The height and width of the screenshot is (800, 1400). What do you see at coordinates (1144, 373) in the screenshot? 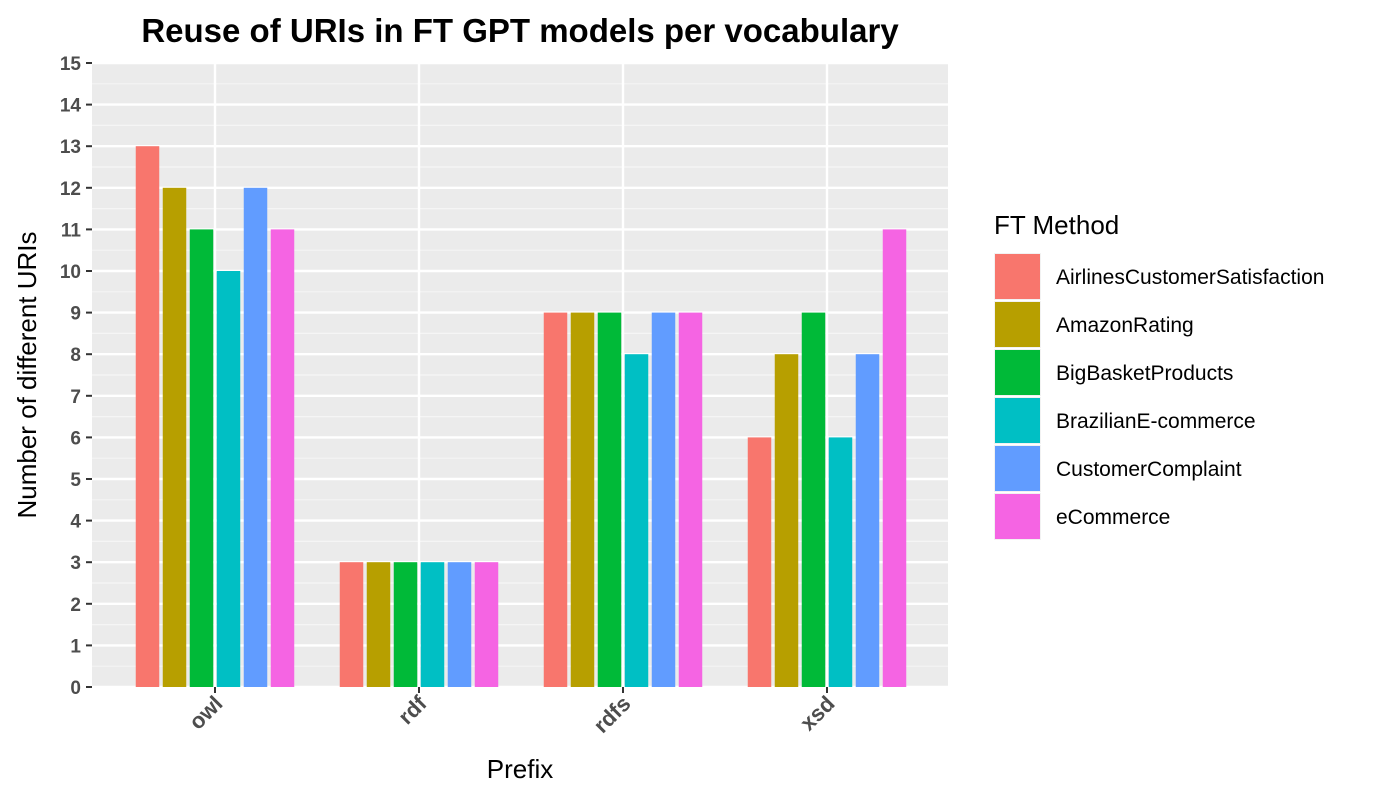
I see `legend-label: BigBasketProducts` at bounding box center [1144, 373].